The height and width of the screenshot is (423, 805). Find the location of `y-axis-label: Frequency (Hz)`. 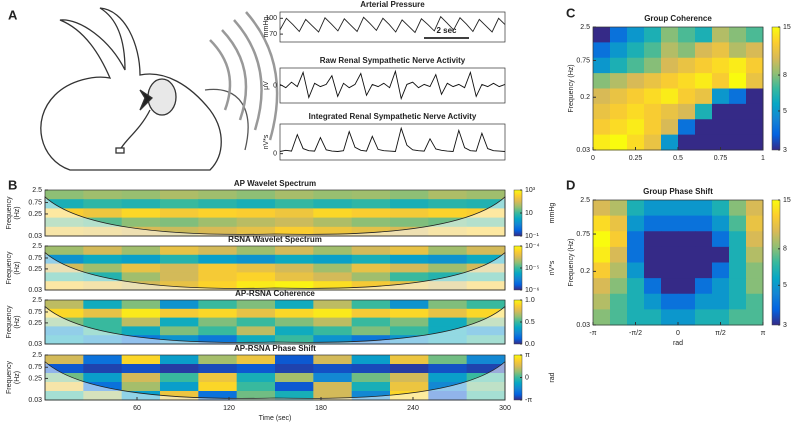

y-axis-label: Frequency (Hz) is located at coordinates (571, 262).